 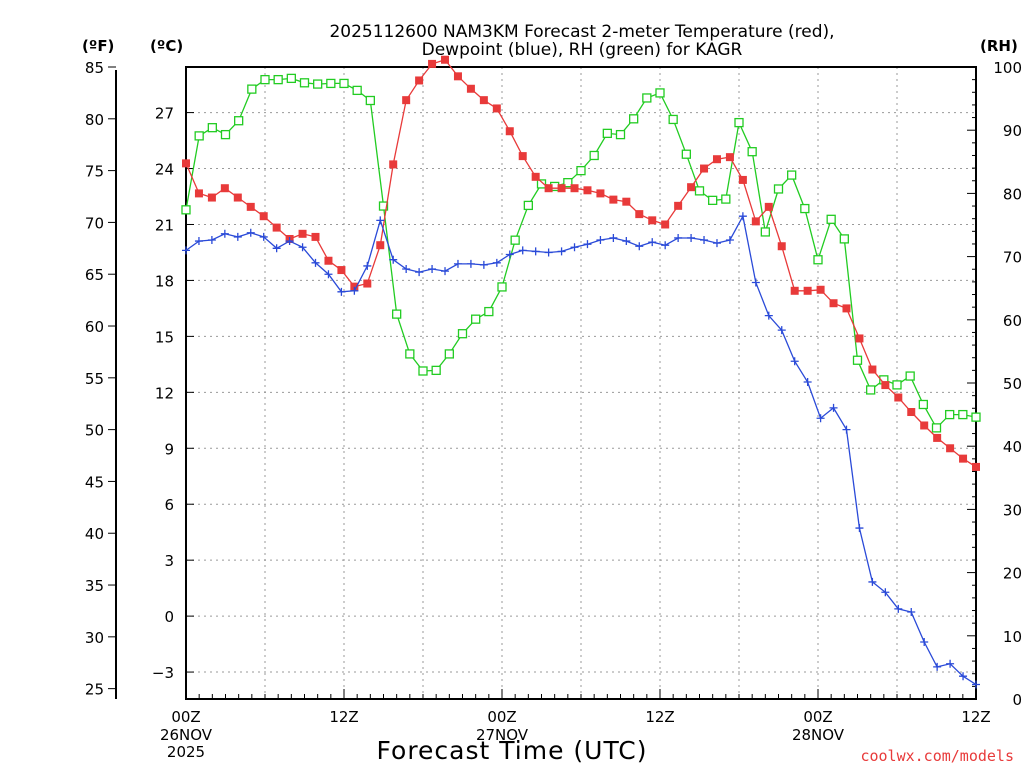 What do you see at coordinates (999, 46) in the screenshot?
I see `rh-unit-label: (RH)` at bounding box center [999, 46].